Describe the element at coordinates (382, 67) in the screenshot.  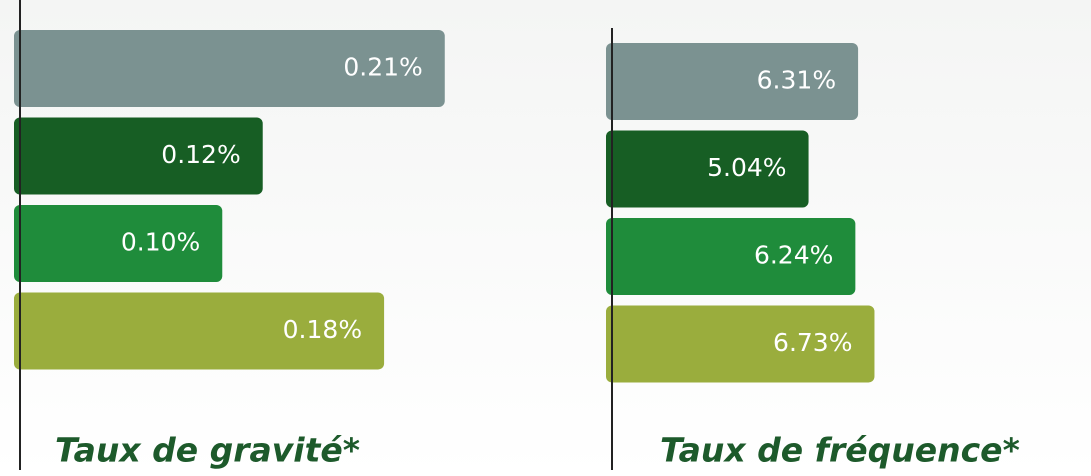
I see `value-label: 0.21%` at that location.